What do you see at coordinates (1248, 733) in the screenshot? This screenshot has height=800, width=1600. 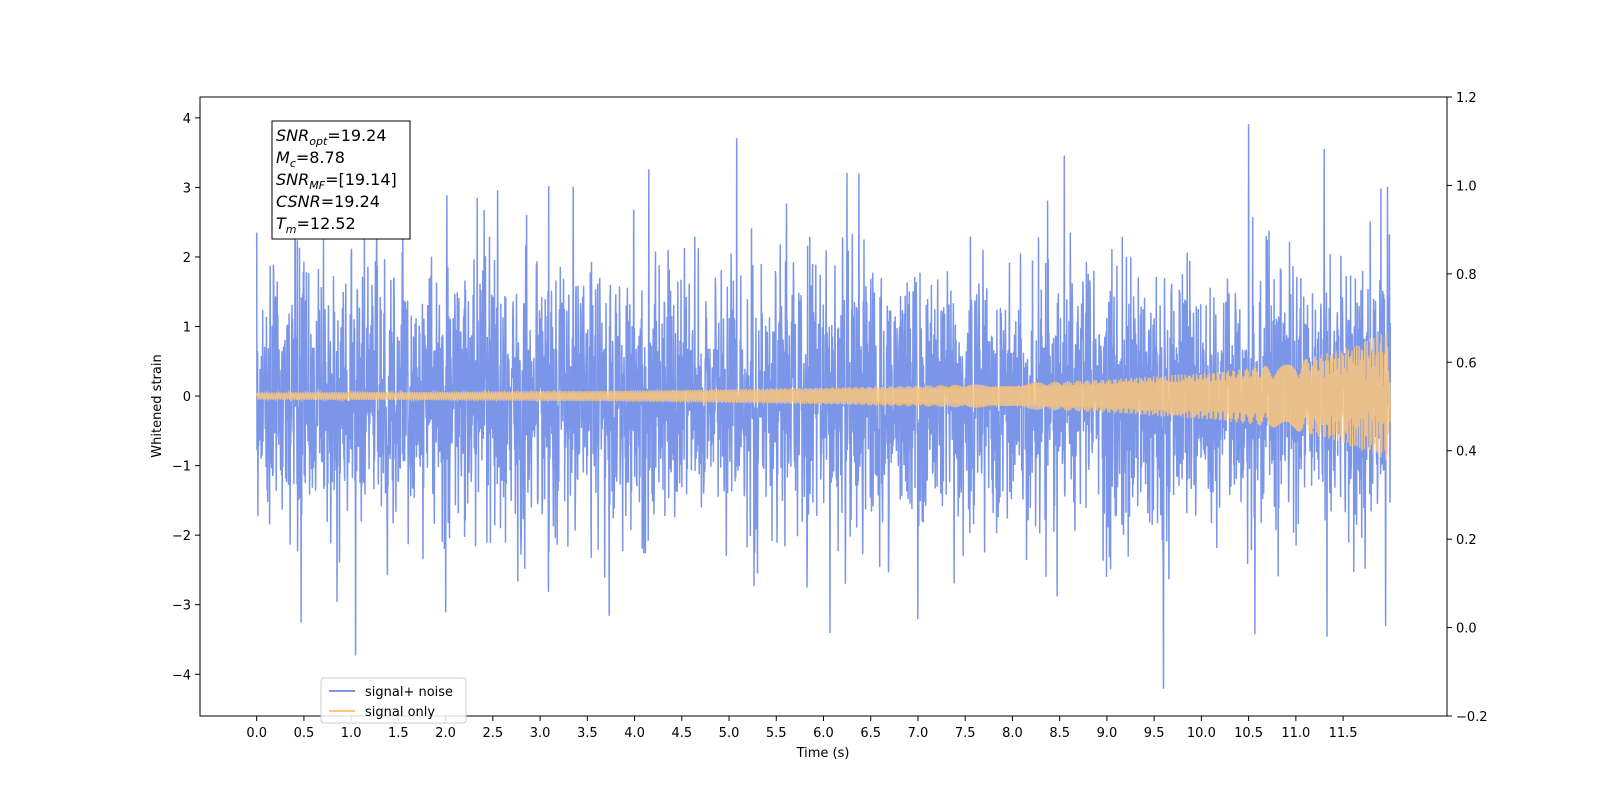 I see `x-tick-label: 10.5` at bounding box center [1248, 733].